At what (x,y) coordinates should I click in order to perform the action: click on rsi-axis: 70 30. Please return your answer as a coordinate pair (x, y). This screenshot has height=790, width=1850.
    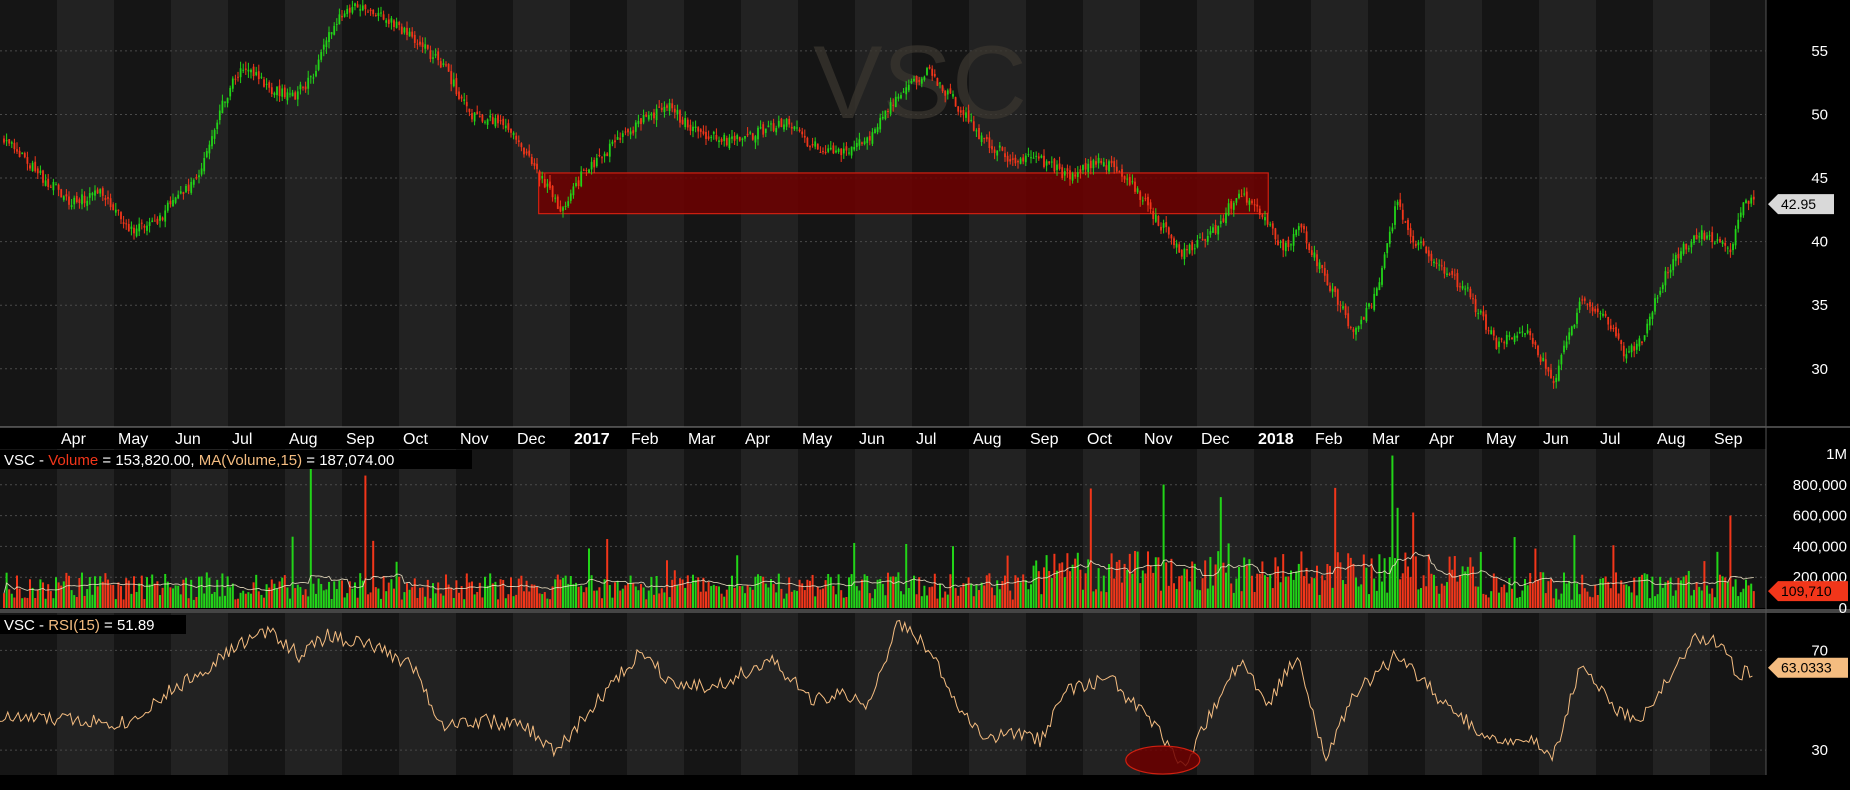
    Looking at the image, I should click on (1819, 700).